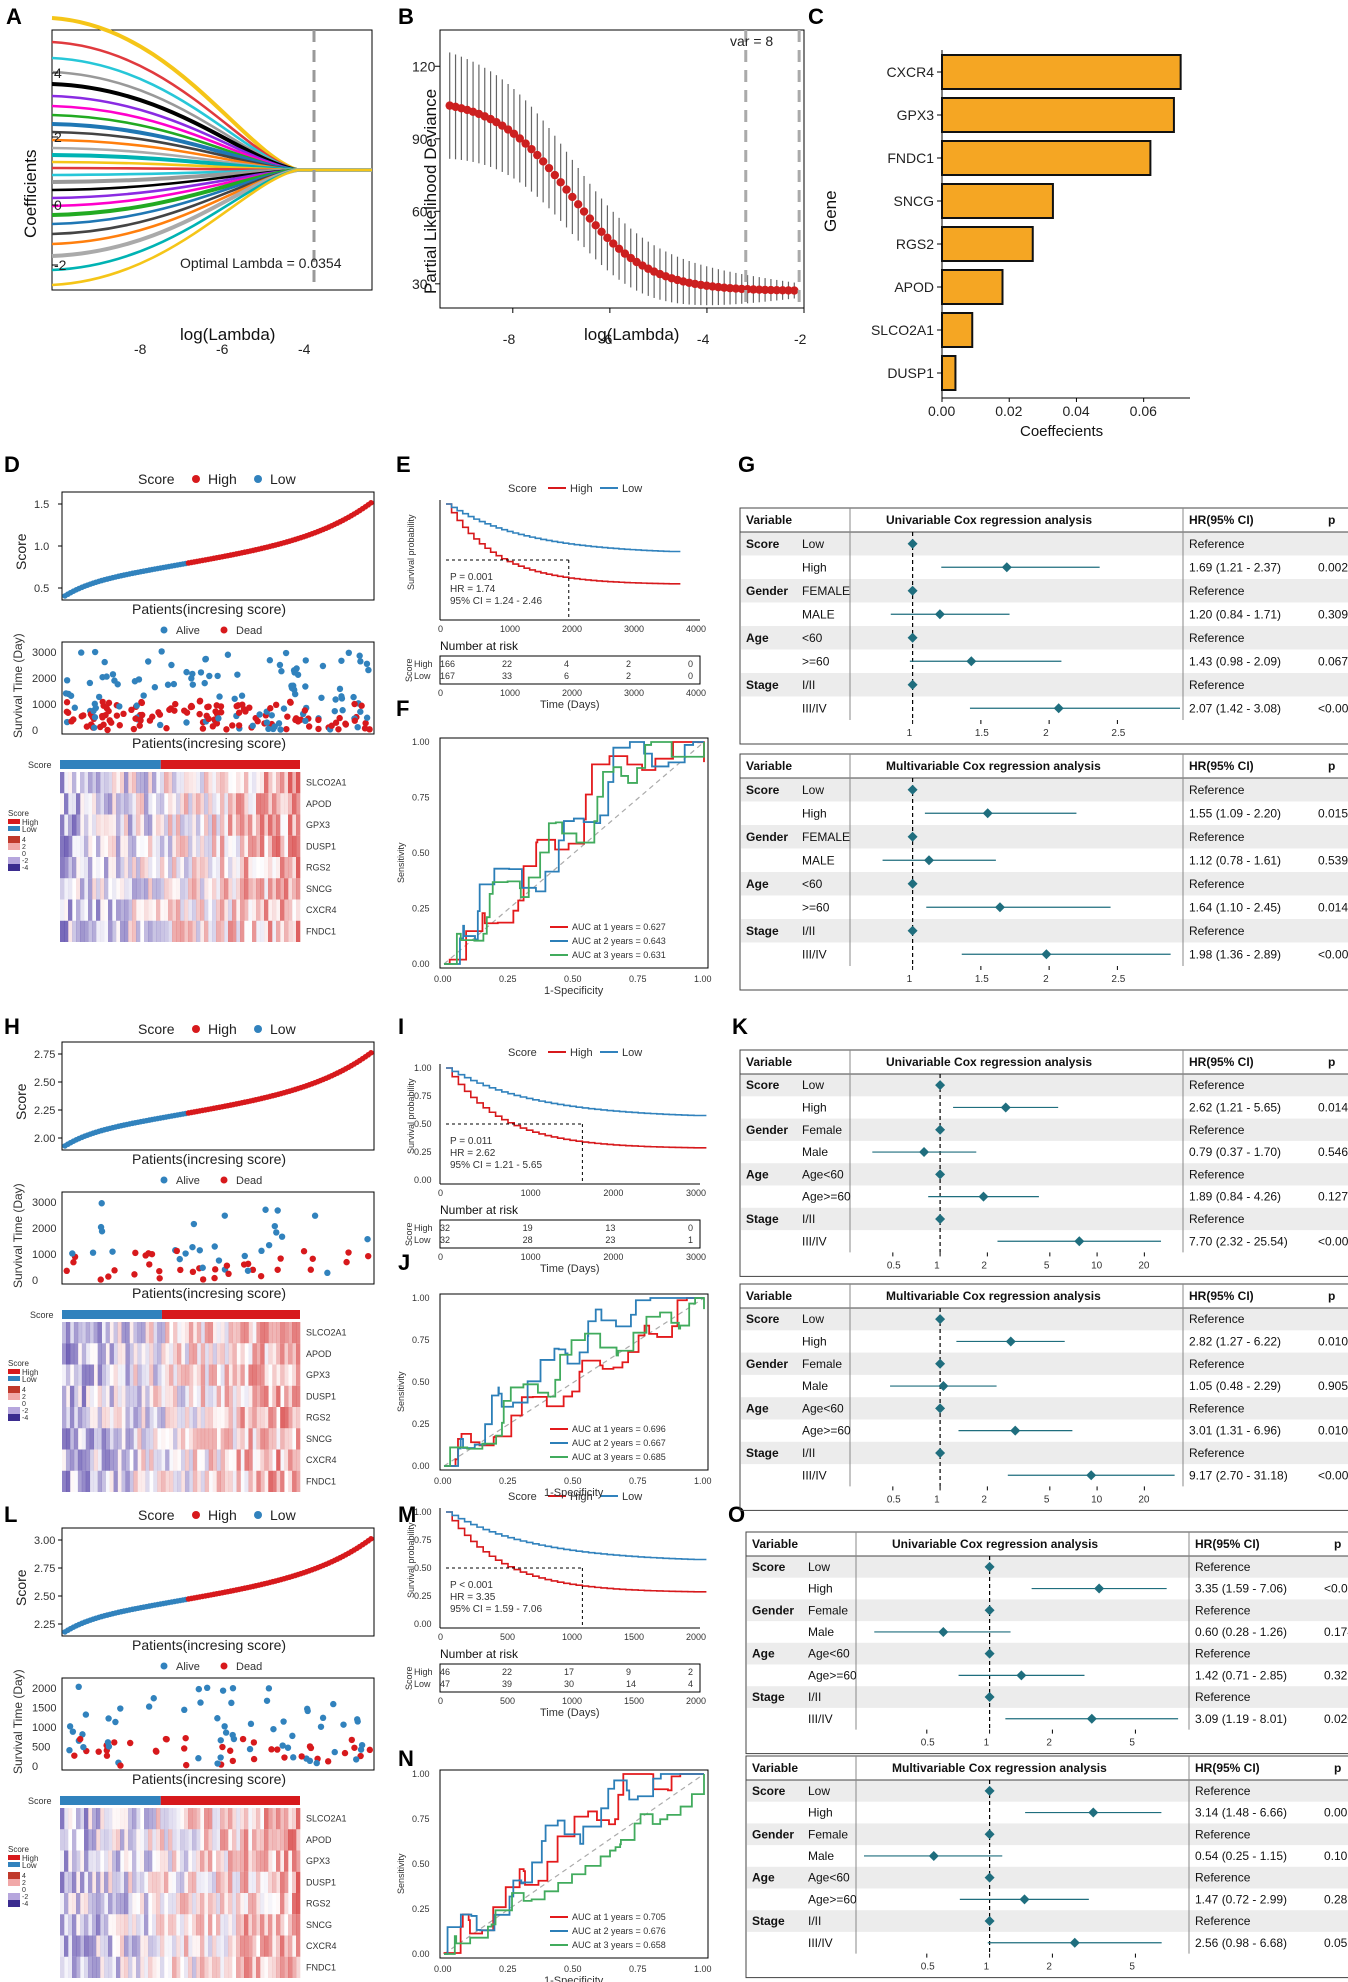 The width and height of the screenshot is (1348, 1982). What do you see at coordinates (508, 979) in the screenshot?
I see `x-tick-label: 0.25` at bounding box center [508, 979].